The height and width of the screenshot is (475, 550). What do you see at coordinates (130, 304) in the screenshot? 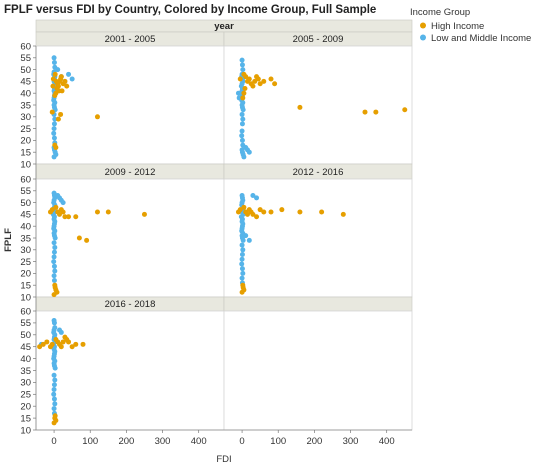
I see `facet-strip-label: 2016 - 2018` at bounding box center [130, 304].